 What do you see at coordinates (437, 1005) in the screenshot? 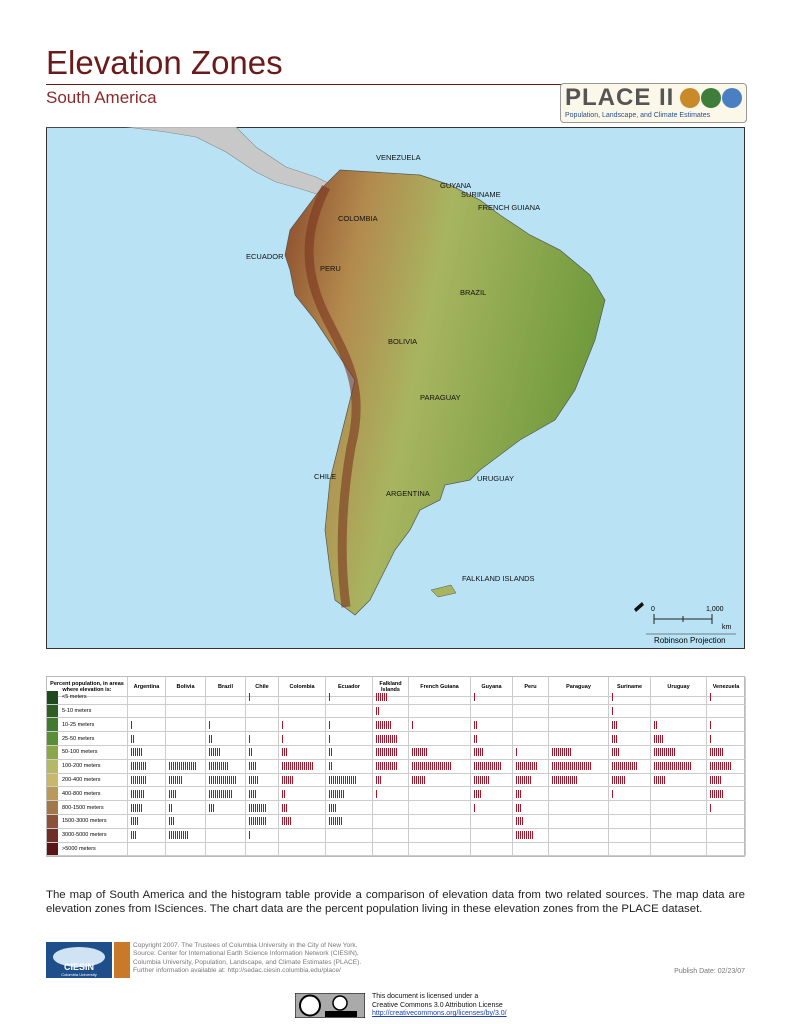
I see `license-line: Creative Commons 3.0 Attribution License` at bounding box center [437, 1005].